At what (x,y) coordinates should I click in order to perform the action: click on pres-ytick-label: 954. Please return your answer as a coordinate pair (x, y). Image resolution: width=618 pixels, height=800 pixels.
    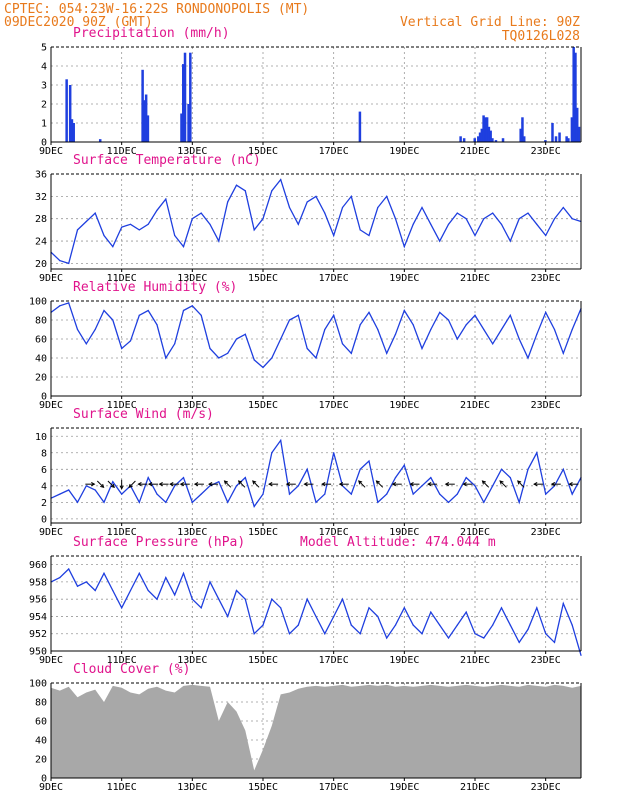
    Looking at the image, I should click on (38, 617).